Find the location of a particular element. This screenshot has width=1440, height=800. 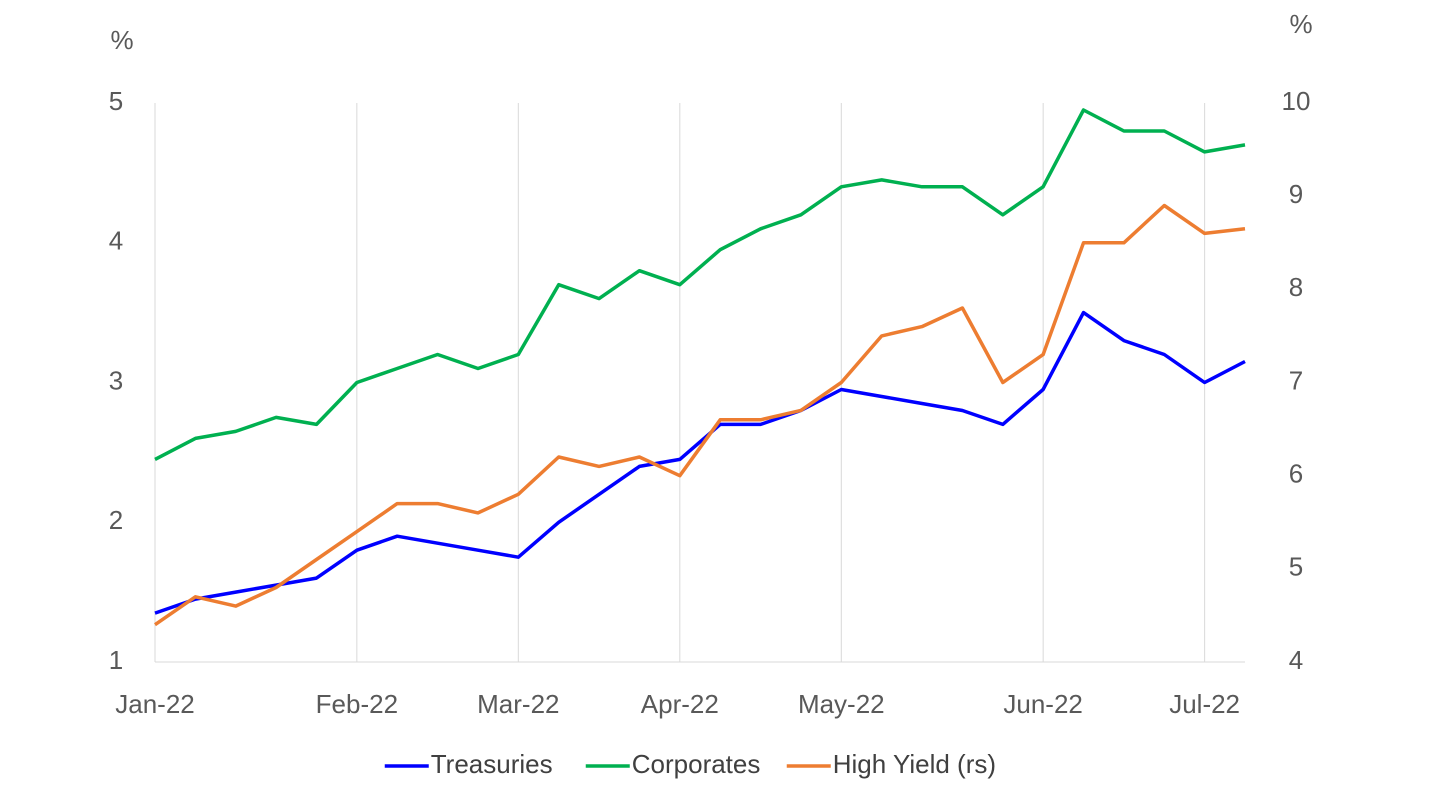

legend-label: Treasuries is located at coordinates (492, 764).